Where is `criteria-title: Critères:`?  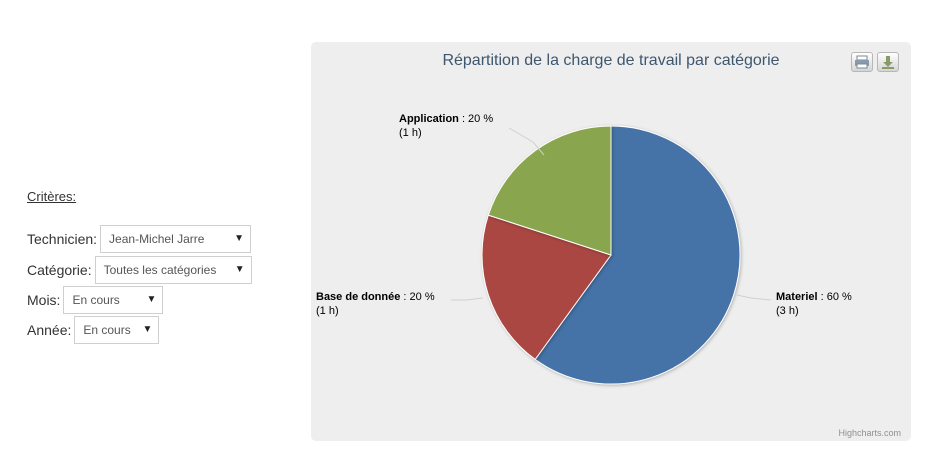
criteria-title: Critères: is located at coordinates (52, 196).